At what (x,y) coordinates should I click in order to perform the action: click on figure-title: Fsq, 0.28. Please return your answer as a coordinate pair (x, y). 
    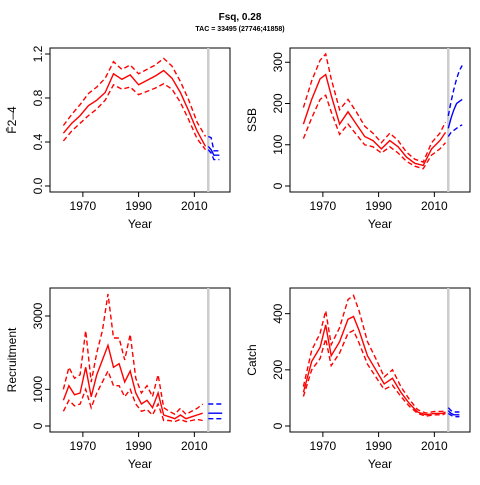
    Looking at the image, I should click on (240, 17).